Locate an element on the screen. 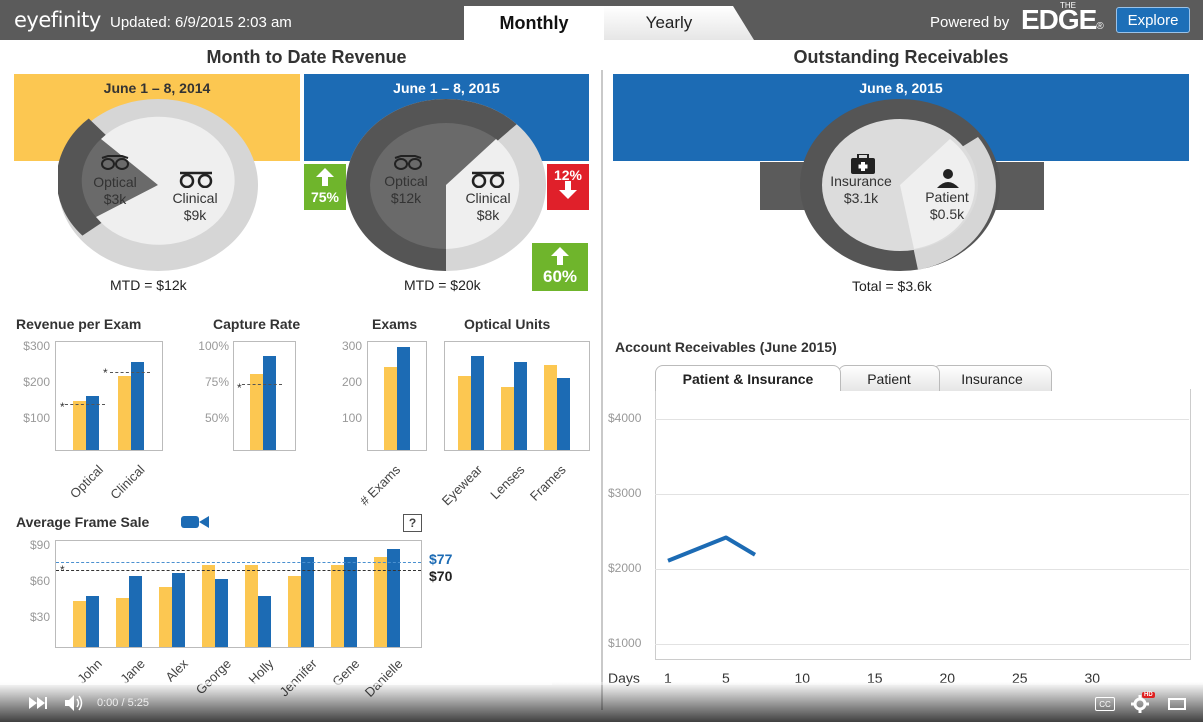 The width and height of the screenshot is (1203, 722). frame-sale-title: Average Frame Sale is located at coordinates (83, 522).